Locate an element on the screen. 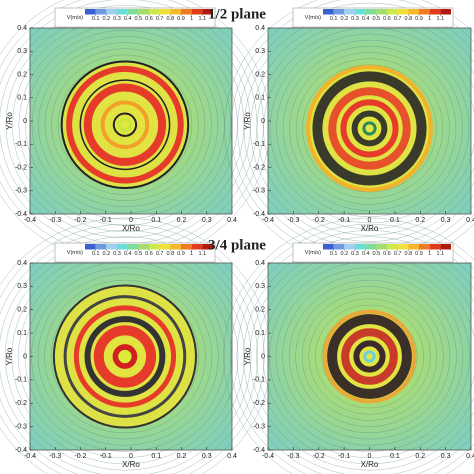  colorbar-tick-label: 0.1 is located at coordinates (334, 19).